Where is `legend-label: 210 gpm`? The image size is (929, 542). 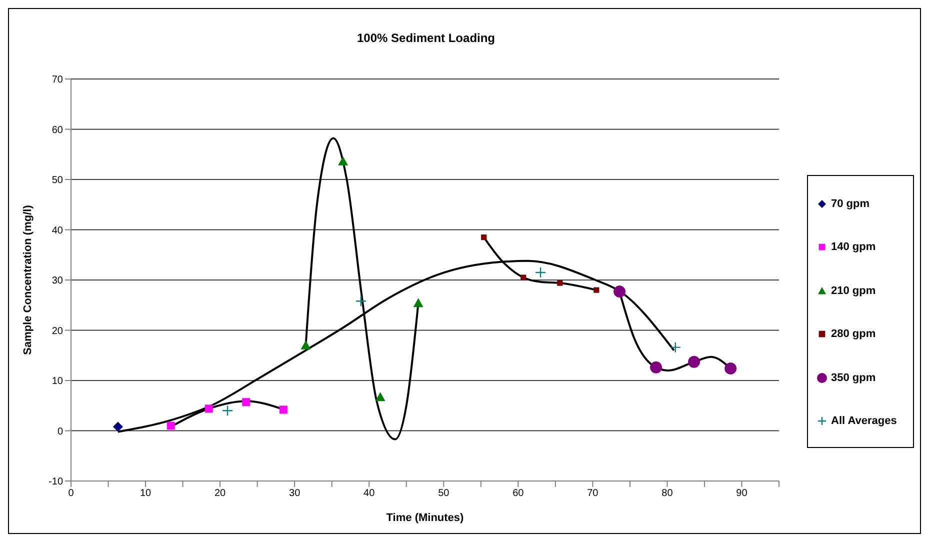 legend-label: 210 gpm is located at coordinates (853, 290).